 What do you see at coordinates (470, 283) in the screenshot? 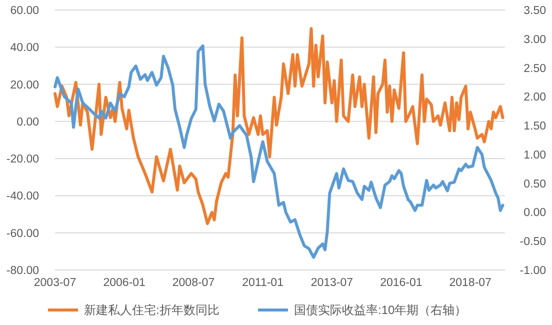
I see `x-tick-label: 2018-07` at bounding box center [470, 283].